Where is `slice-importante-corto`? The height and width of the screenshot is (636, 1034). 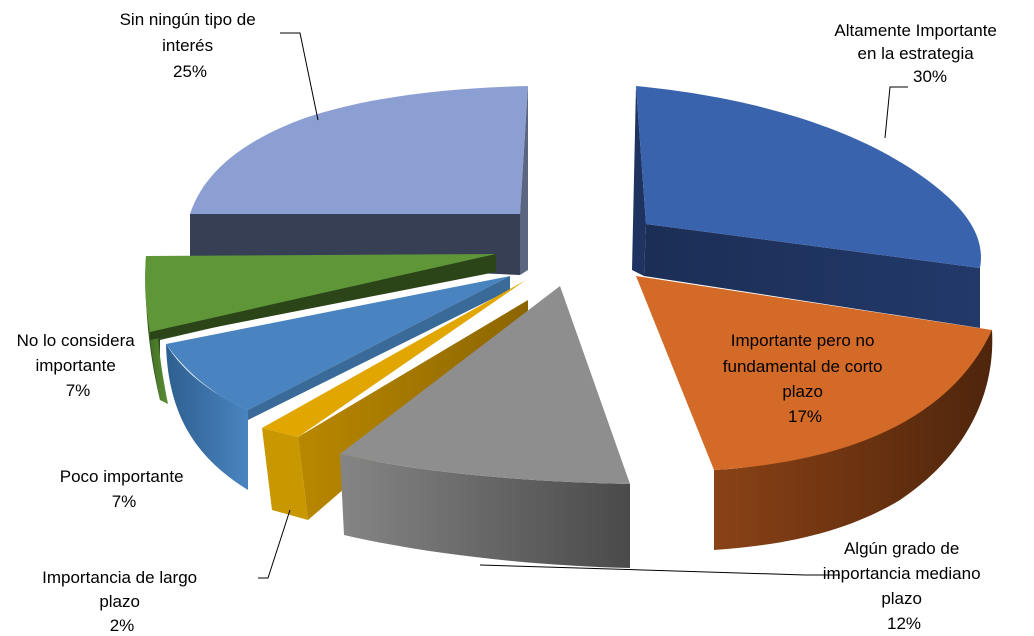 slice-importante-corto is located at coordinates (814, 413).